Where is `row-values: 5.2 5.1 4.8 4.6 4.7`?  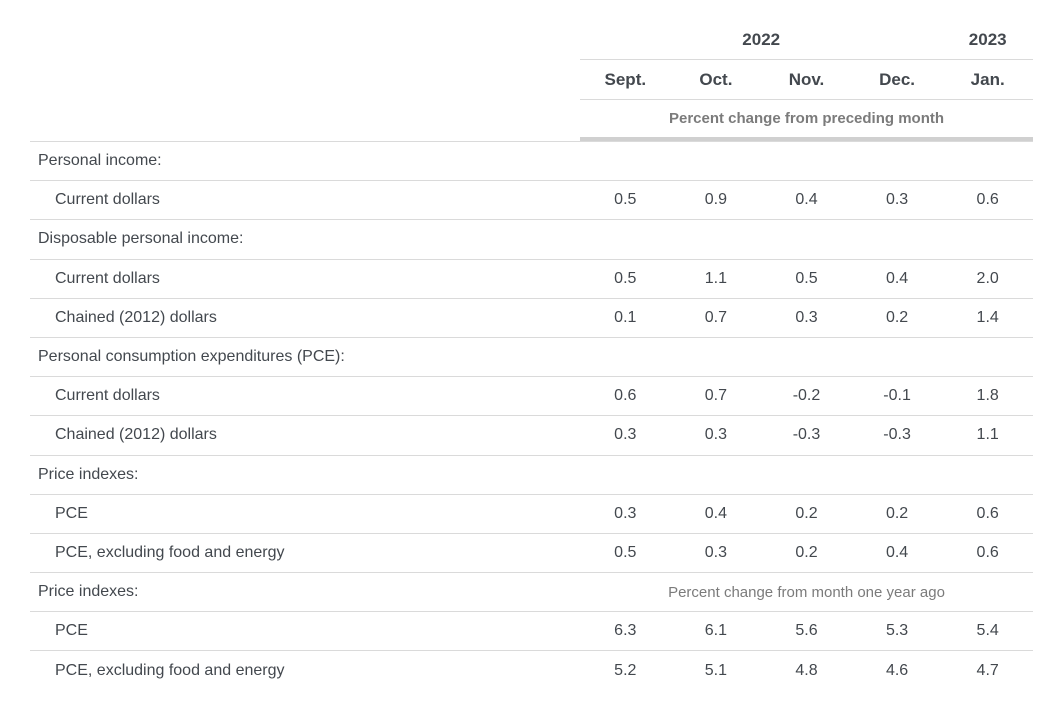 row-values: 5.2 5.1 4.8 4.6 4.7 is located at coordinates (806, 670).